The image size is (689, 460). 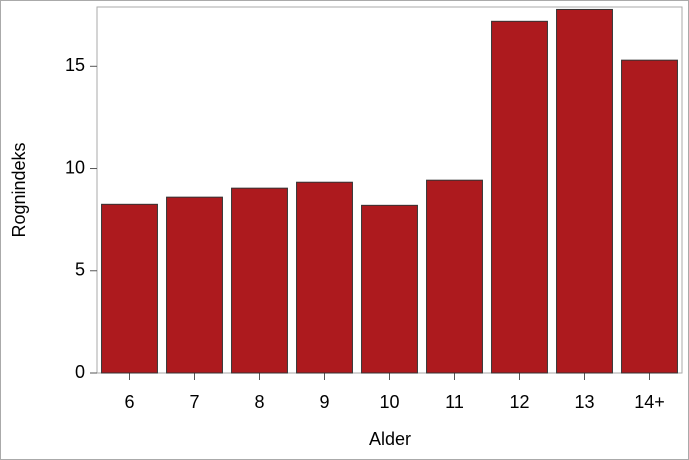 I want to click on x-tick-label: 7, so click(x=194, y=402).